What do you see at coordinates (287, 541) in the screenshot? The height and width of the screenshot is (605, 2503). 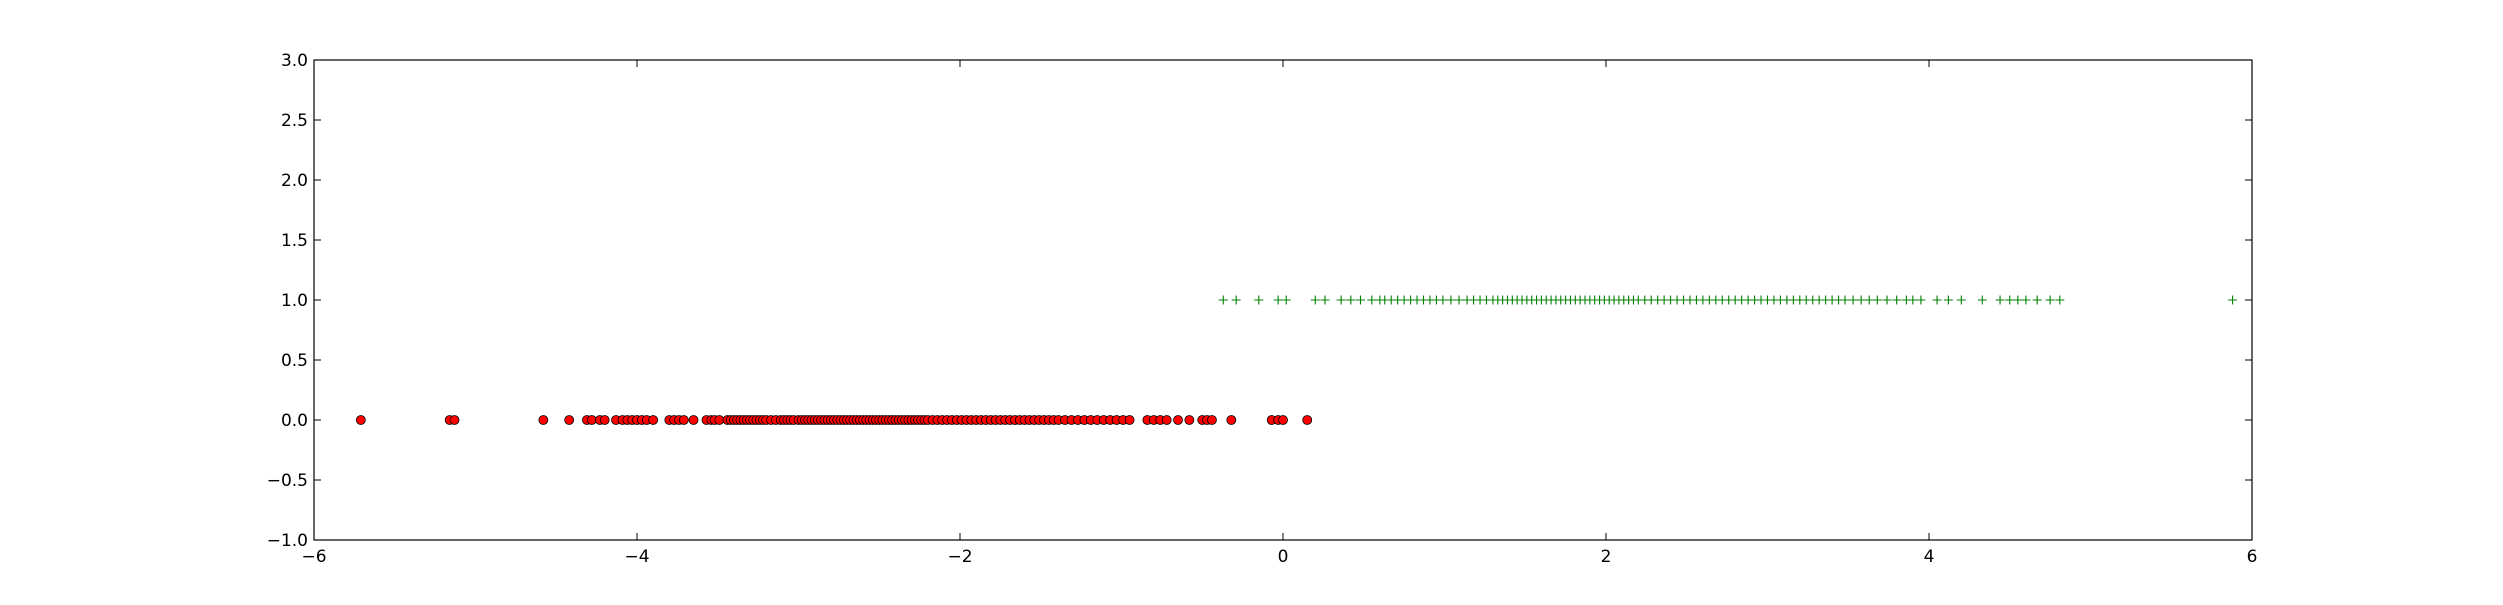 I see `y-tick-label: −1.0` at bounding box center [287, 541].